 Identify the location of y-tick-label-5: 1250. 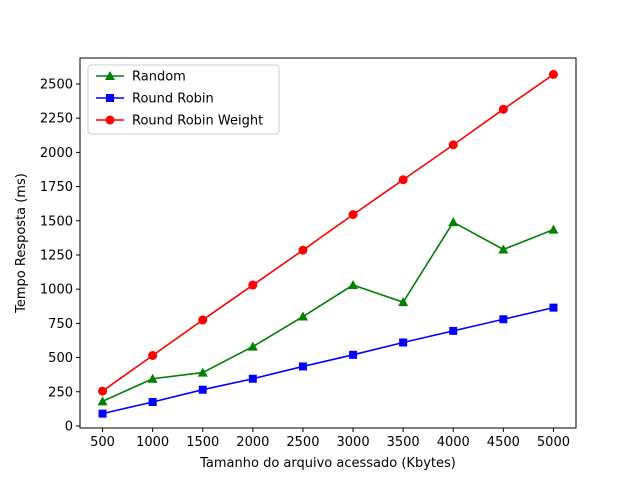
(56, 255).